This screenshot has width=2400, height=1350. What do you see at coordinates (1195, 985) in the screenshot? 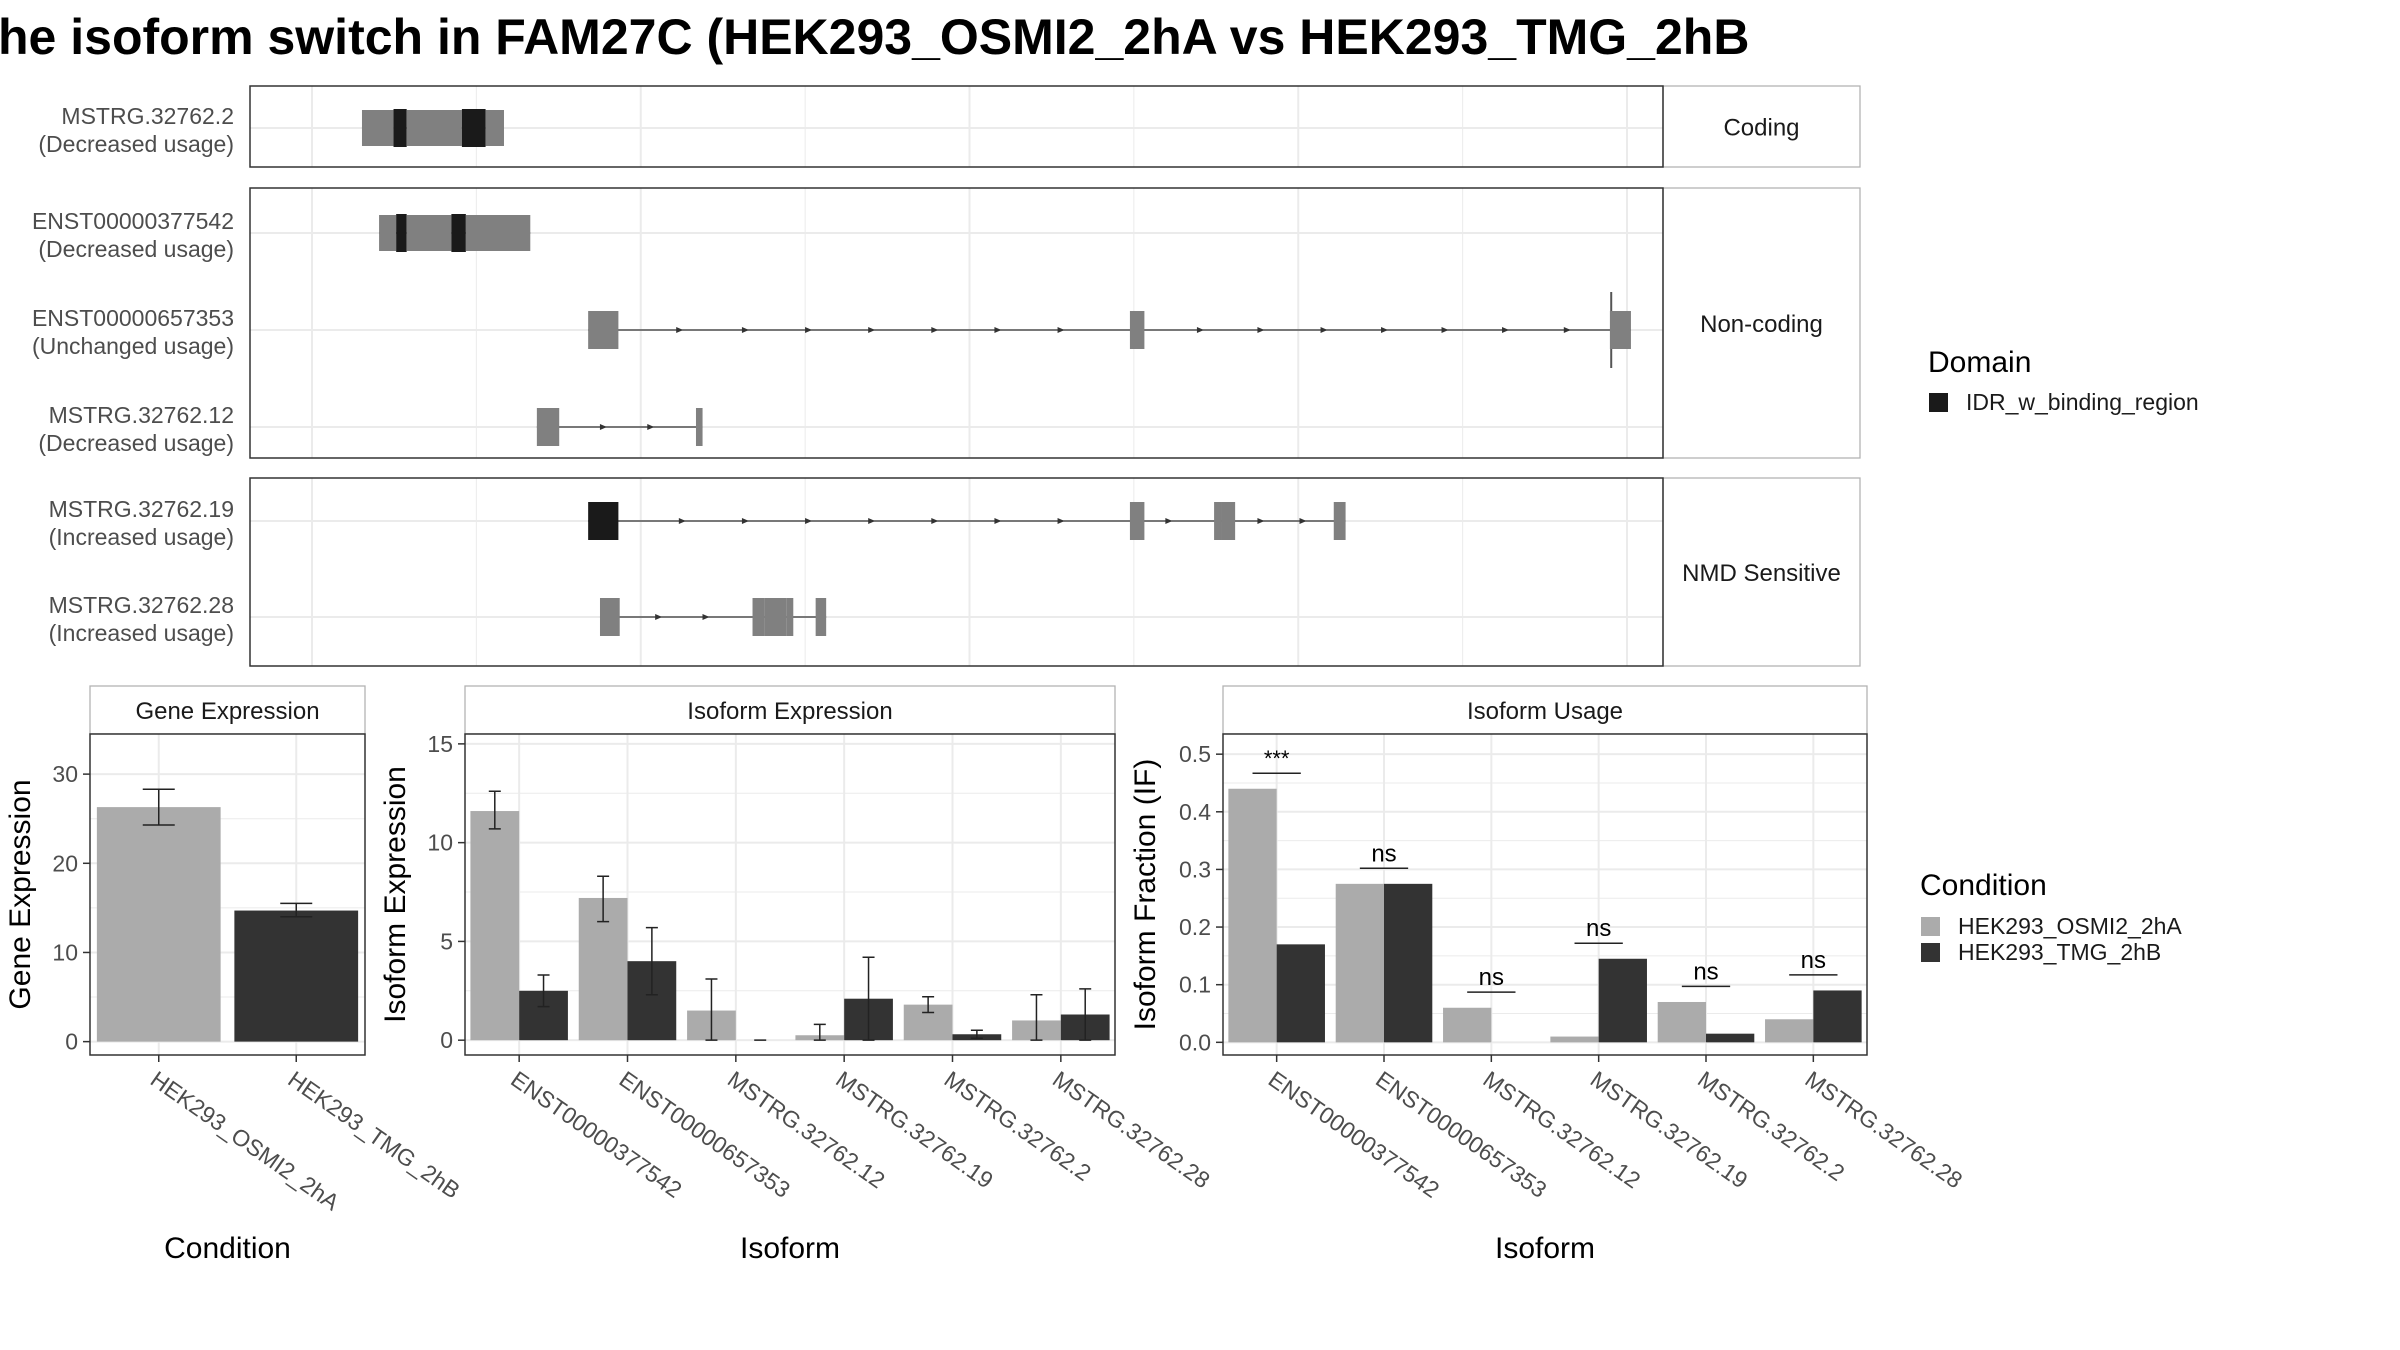
I see `y-tick-label: 0.1` at bounding box center [1195, 985].